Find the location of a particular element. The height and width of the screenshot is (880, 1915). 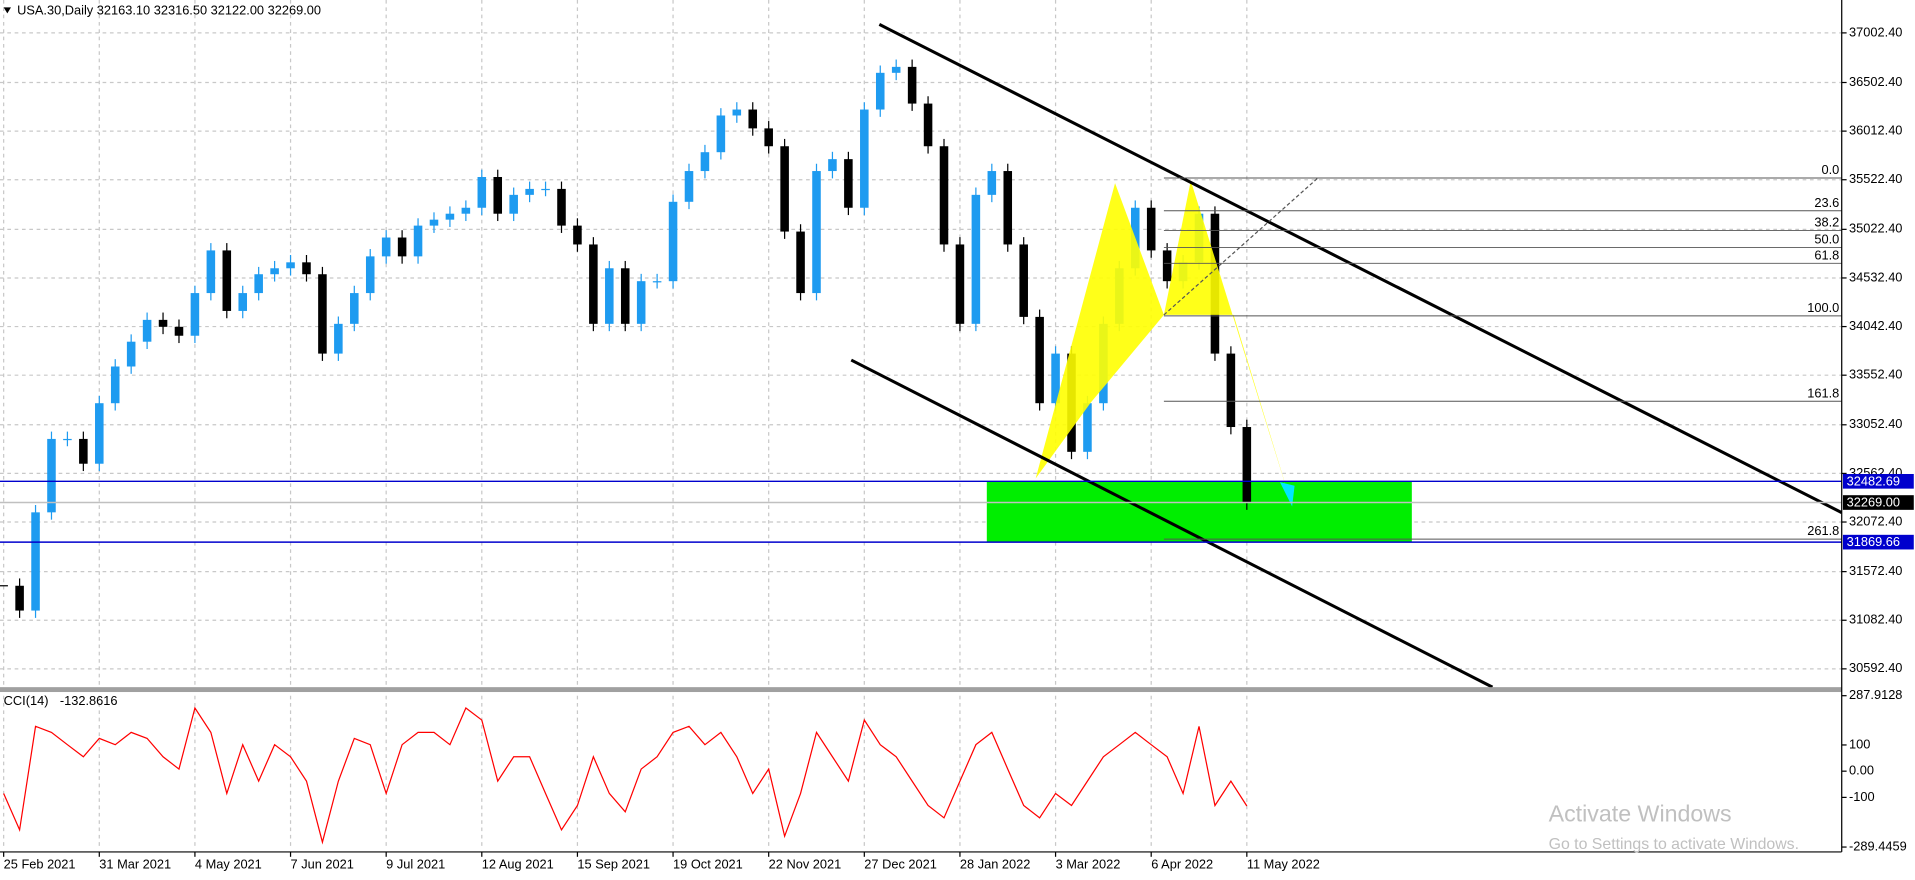

x-tick-label: 22 Nov 2021 is located at coordinates (805, 864).